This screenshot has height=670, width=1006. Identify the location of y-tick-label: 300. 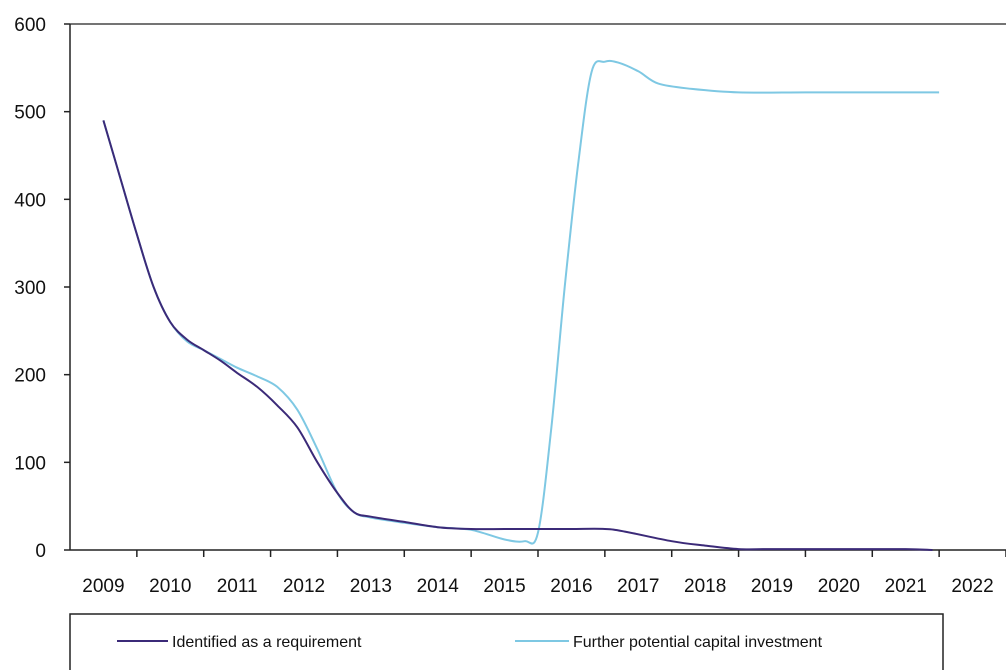
(30, 288).